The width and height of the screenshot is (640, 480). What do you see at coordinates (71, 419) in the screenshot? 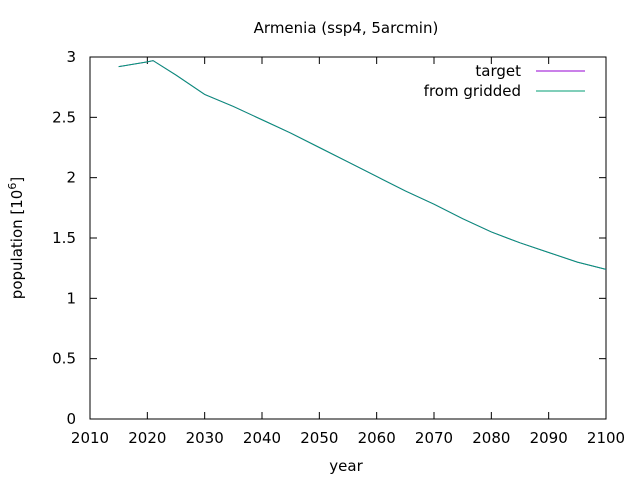
I see `y-tick-label: 0` at bounding box center [71, 419].